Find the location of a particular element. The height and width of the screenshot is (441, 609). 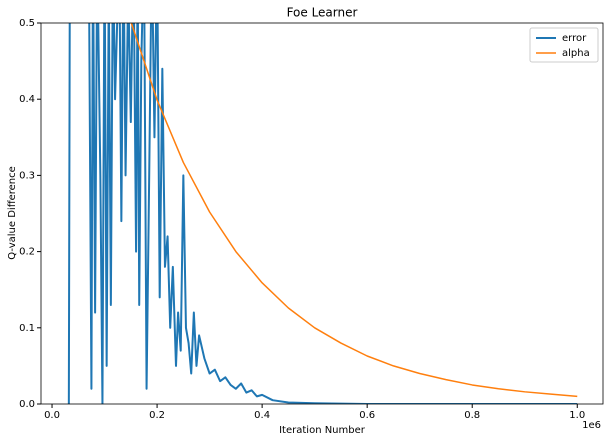

chart-title: Foe Learner is located at coordinates (322, 13).